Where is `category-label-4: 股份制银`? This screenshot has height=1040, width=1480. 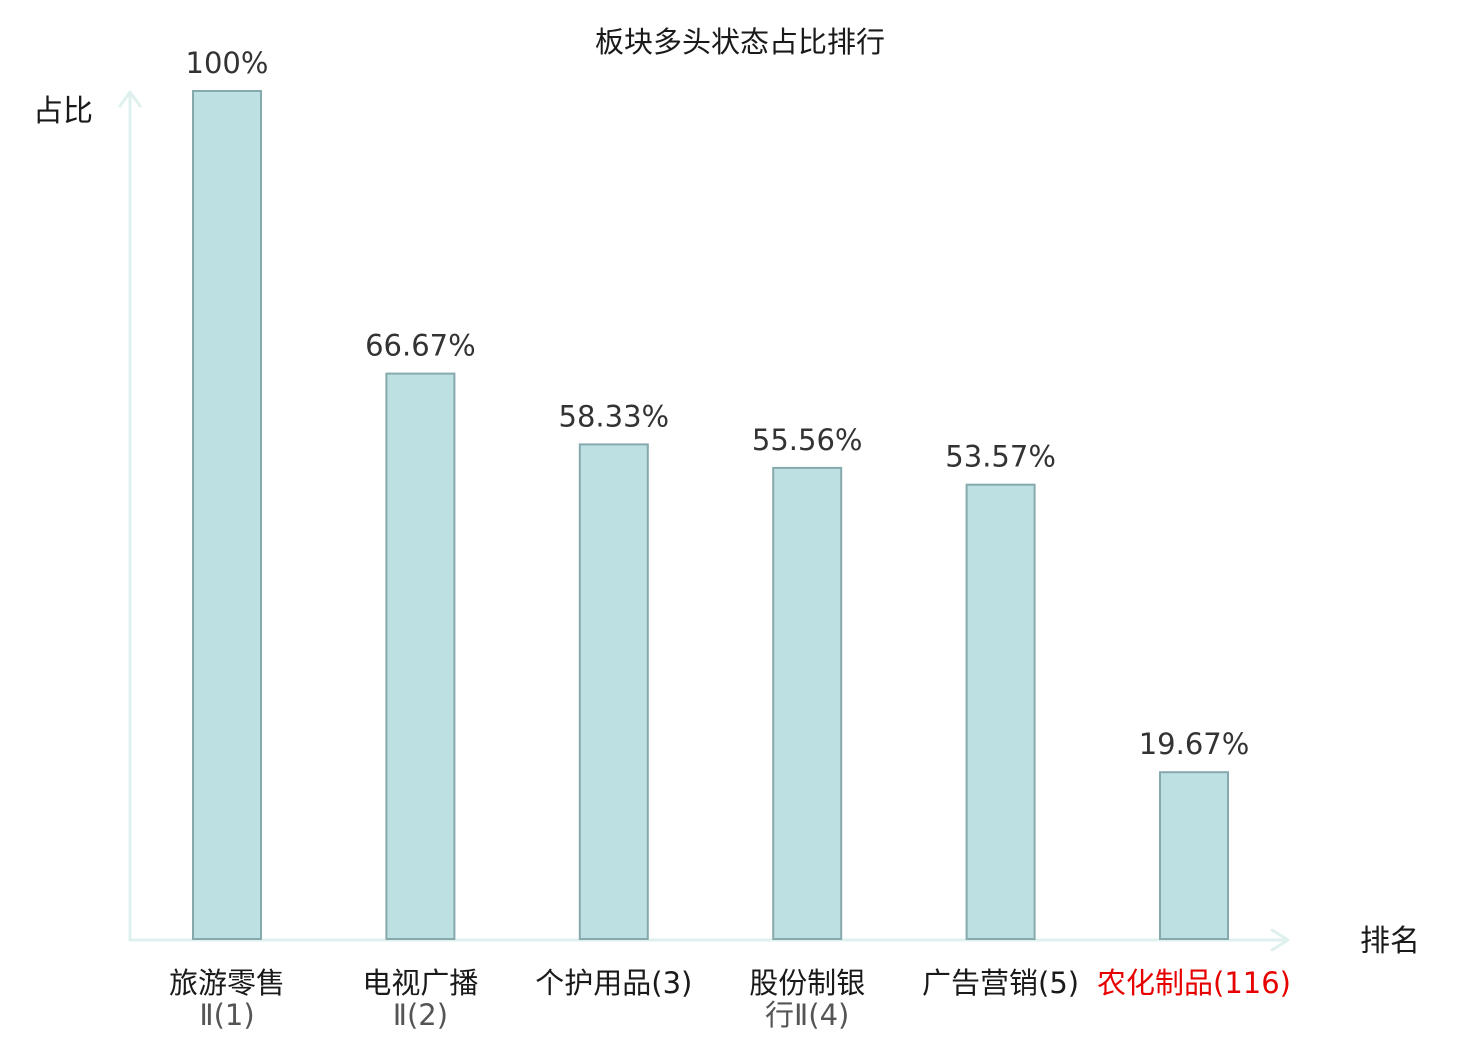
category-label-4: 股份制银 is located at coordinates (807, 983).